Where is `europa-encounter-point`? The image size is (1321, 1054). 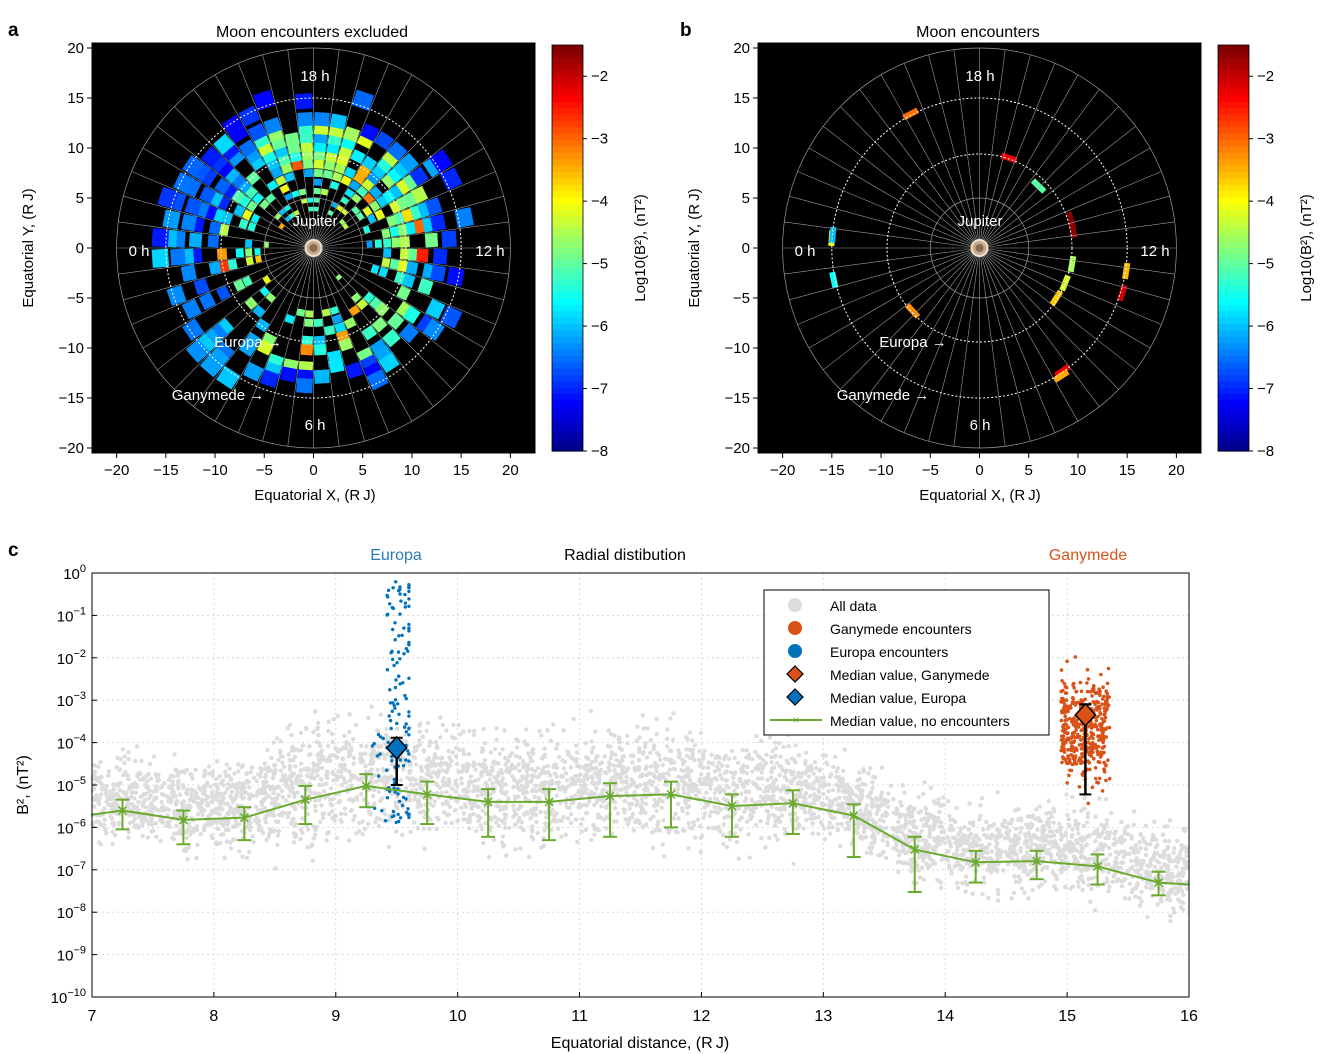
europa-encounter-point is located at coordinates (392, 659).